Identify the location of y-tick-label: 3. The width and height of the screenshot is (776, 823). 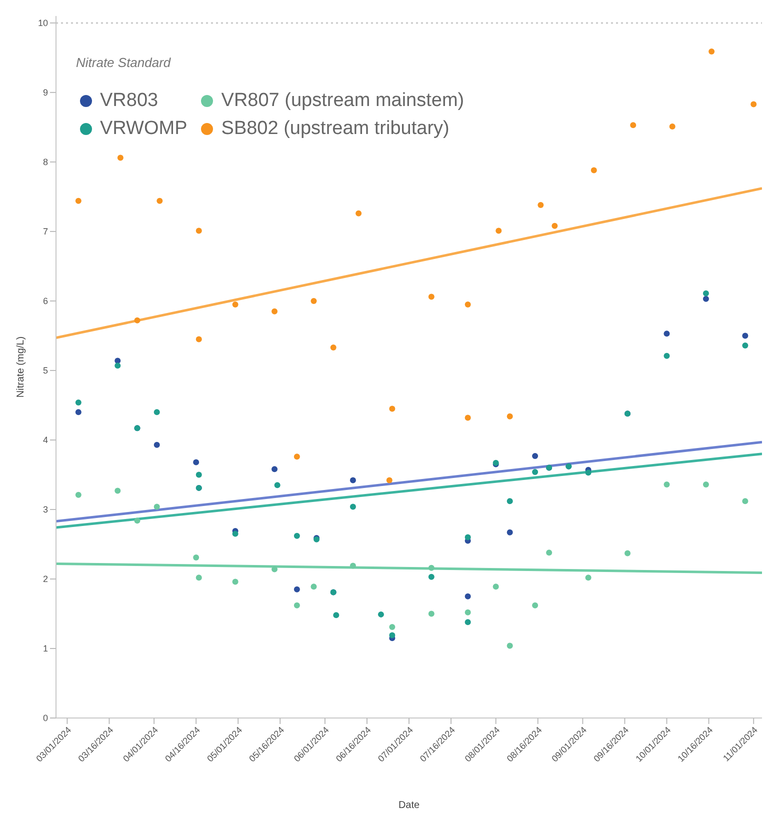
(45, 509).